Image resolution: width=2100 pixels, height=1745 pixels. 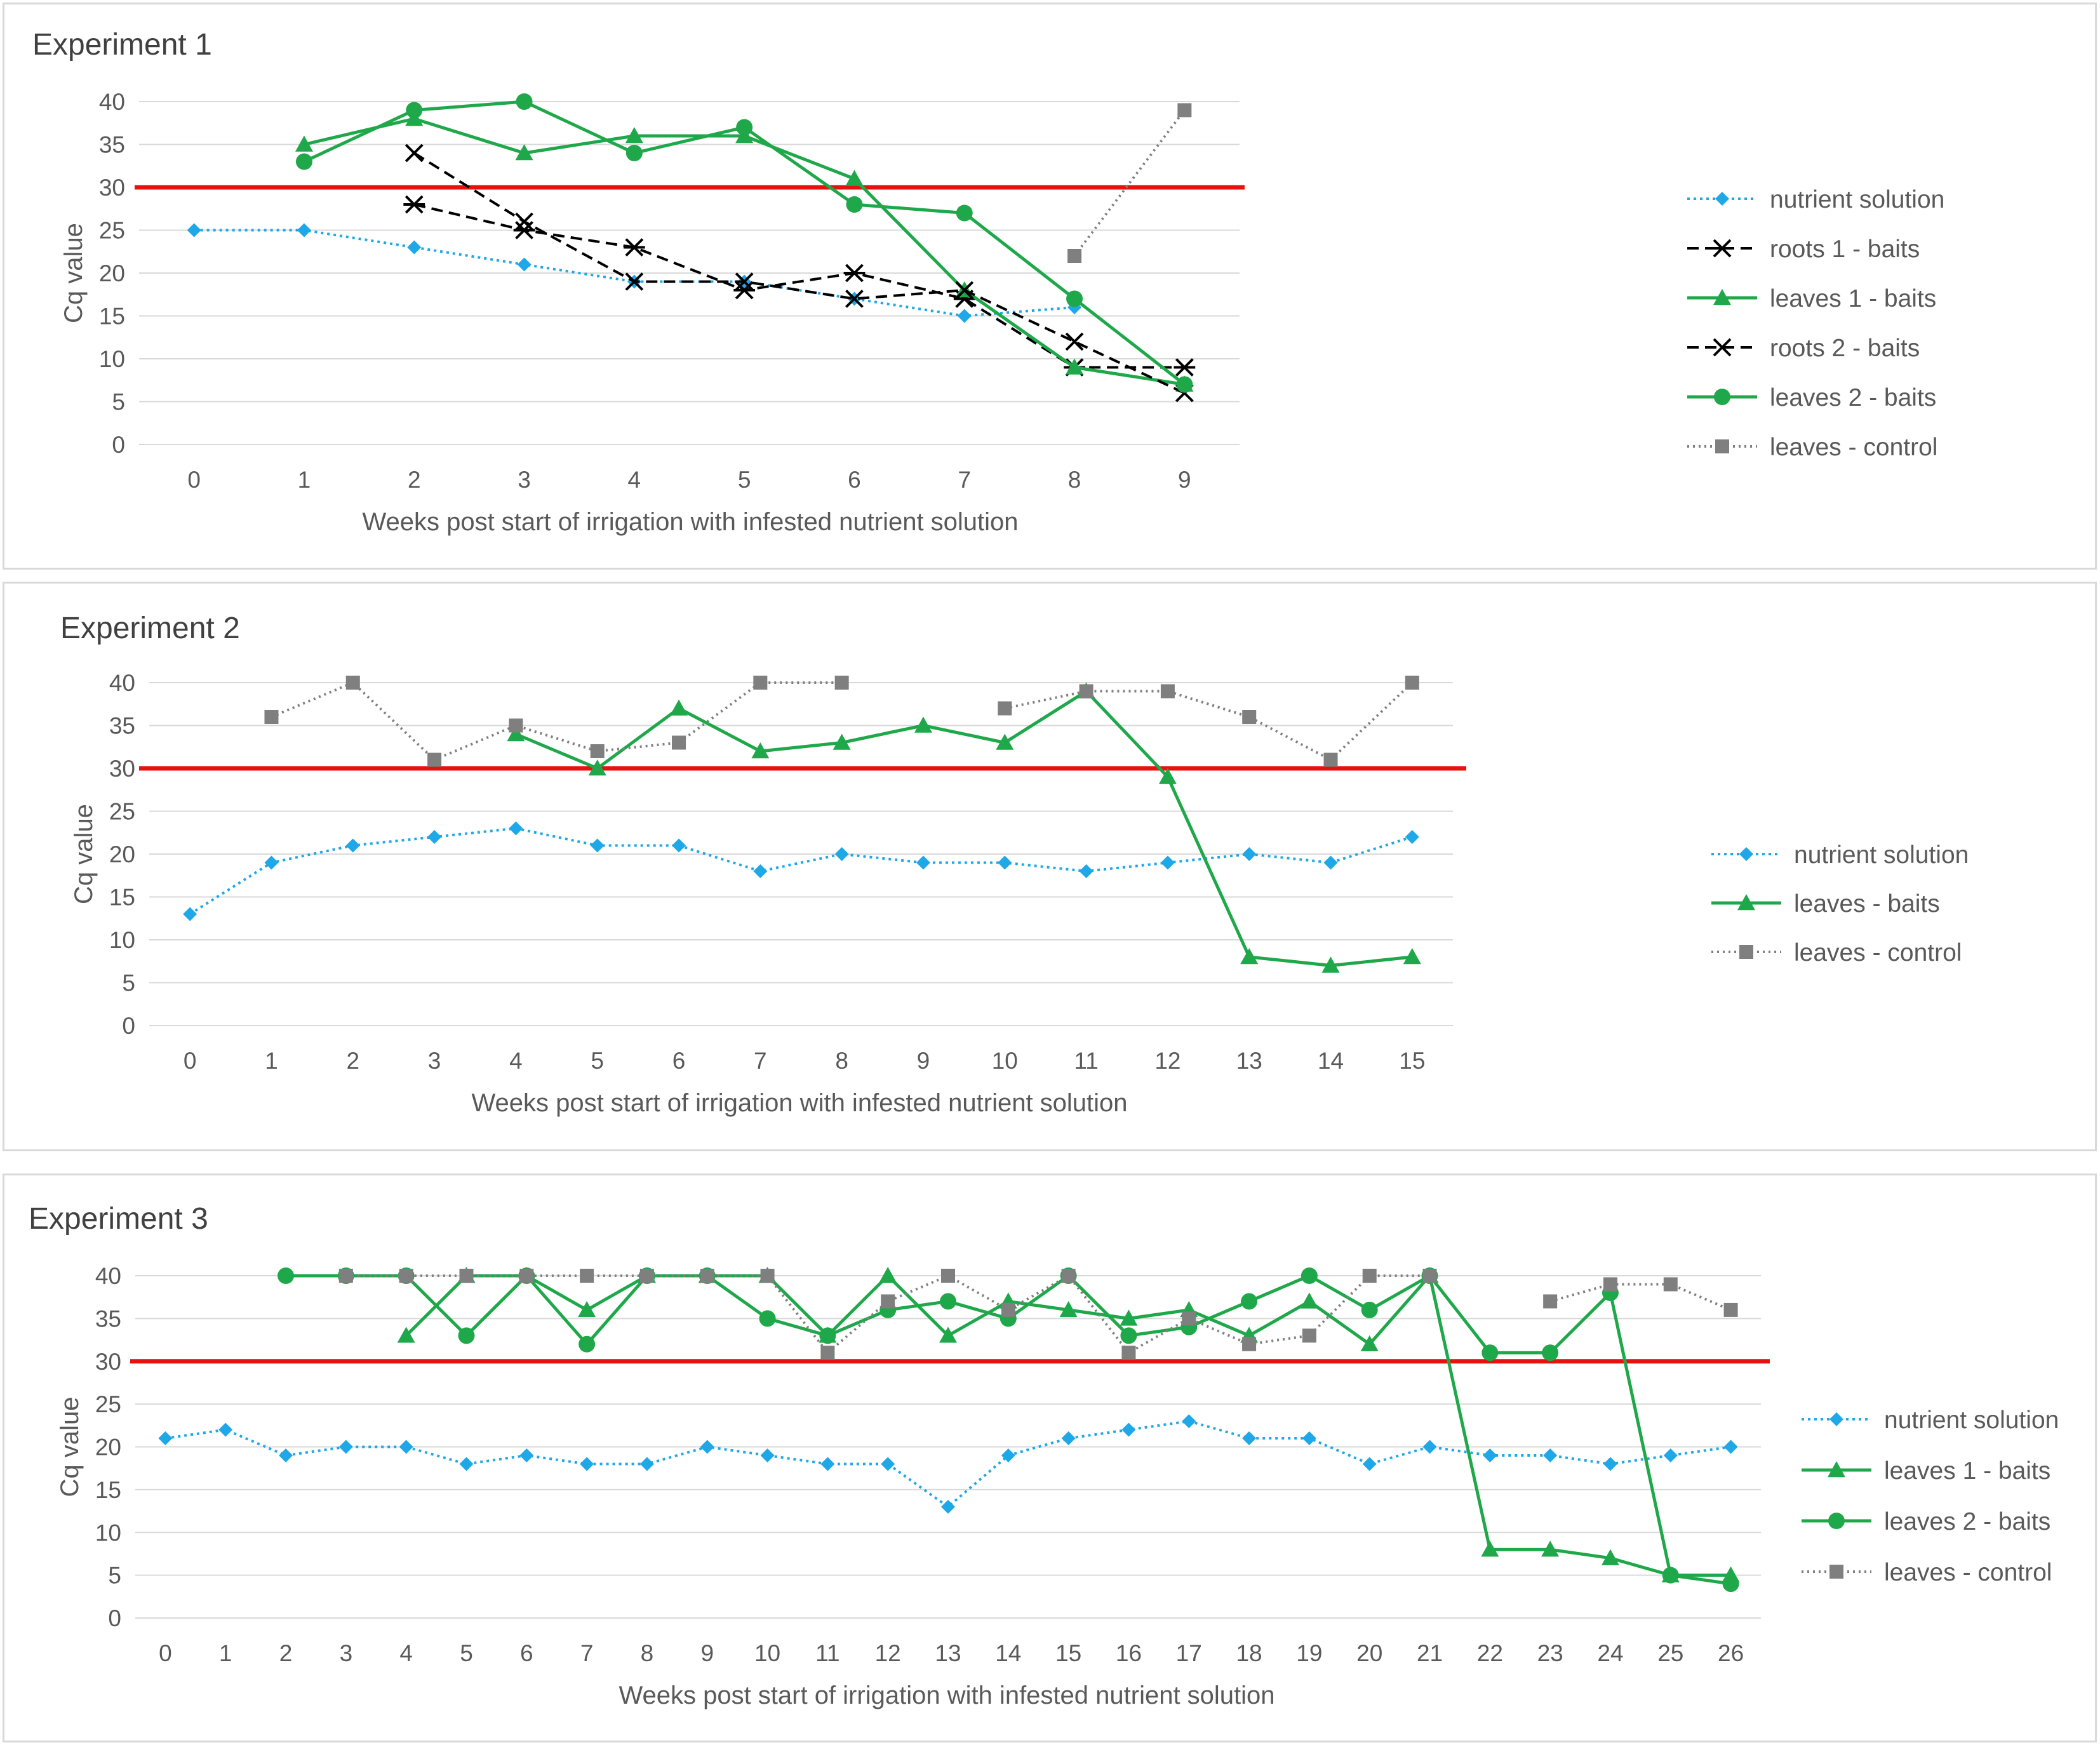 What do you see at coordinates (1490, 1653) in the screenshot?
I see `x-tick-label: 22` at bounding box center [1490, 1653].